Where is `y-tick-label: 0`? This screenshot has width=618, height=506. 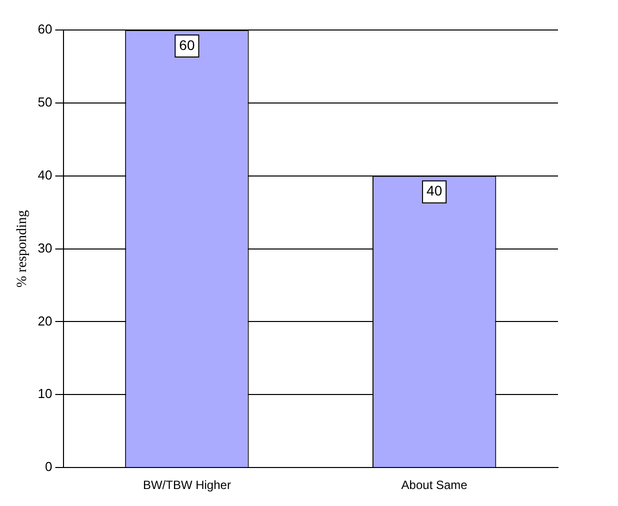 y-tick-label: 0 is located at coordinates (48, 466).